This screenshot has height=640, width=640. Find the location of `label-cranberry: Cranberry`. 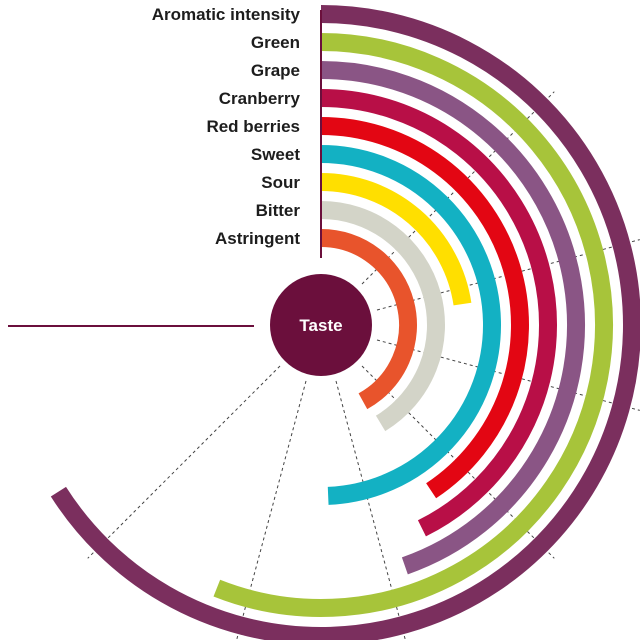

label-cranberry: Cranberry is located at coordinates (260, 98).